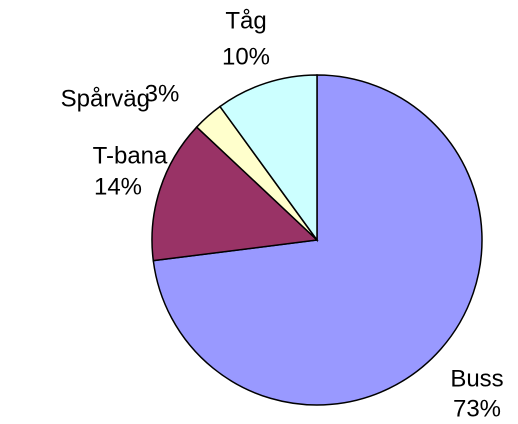  What do you see at coordinates (130, 155) in the screenshot?
I see `slice-label: T-bana` at bounding box center [130, 155].